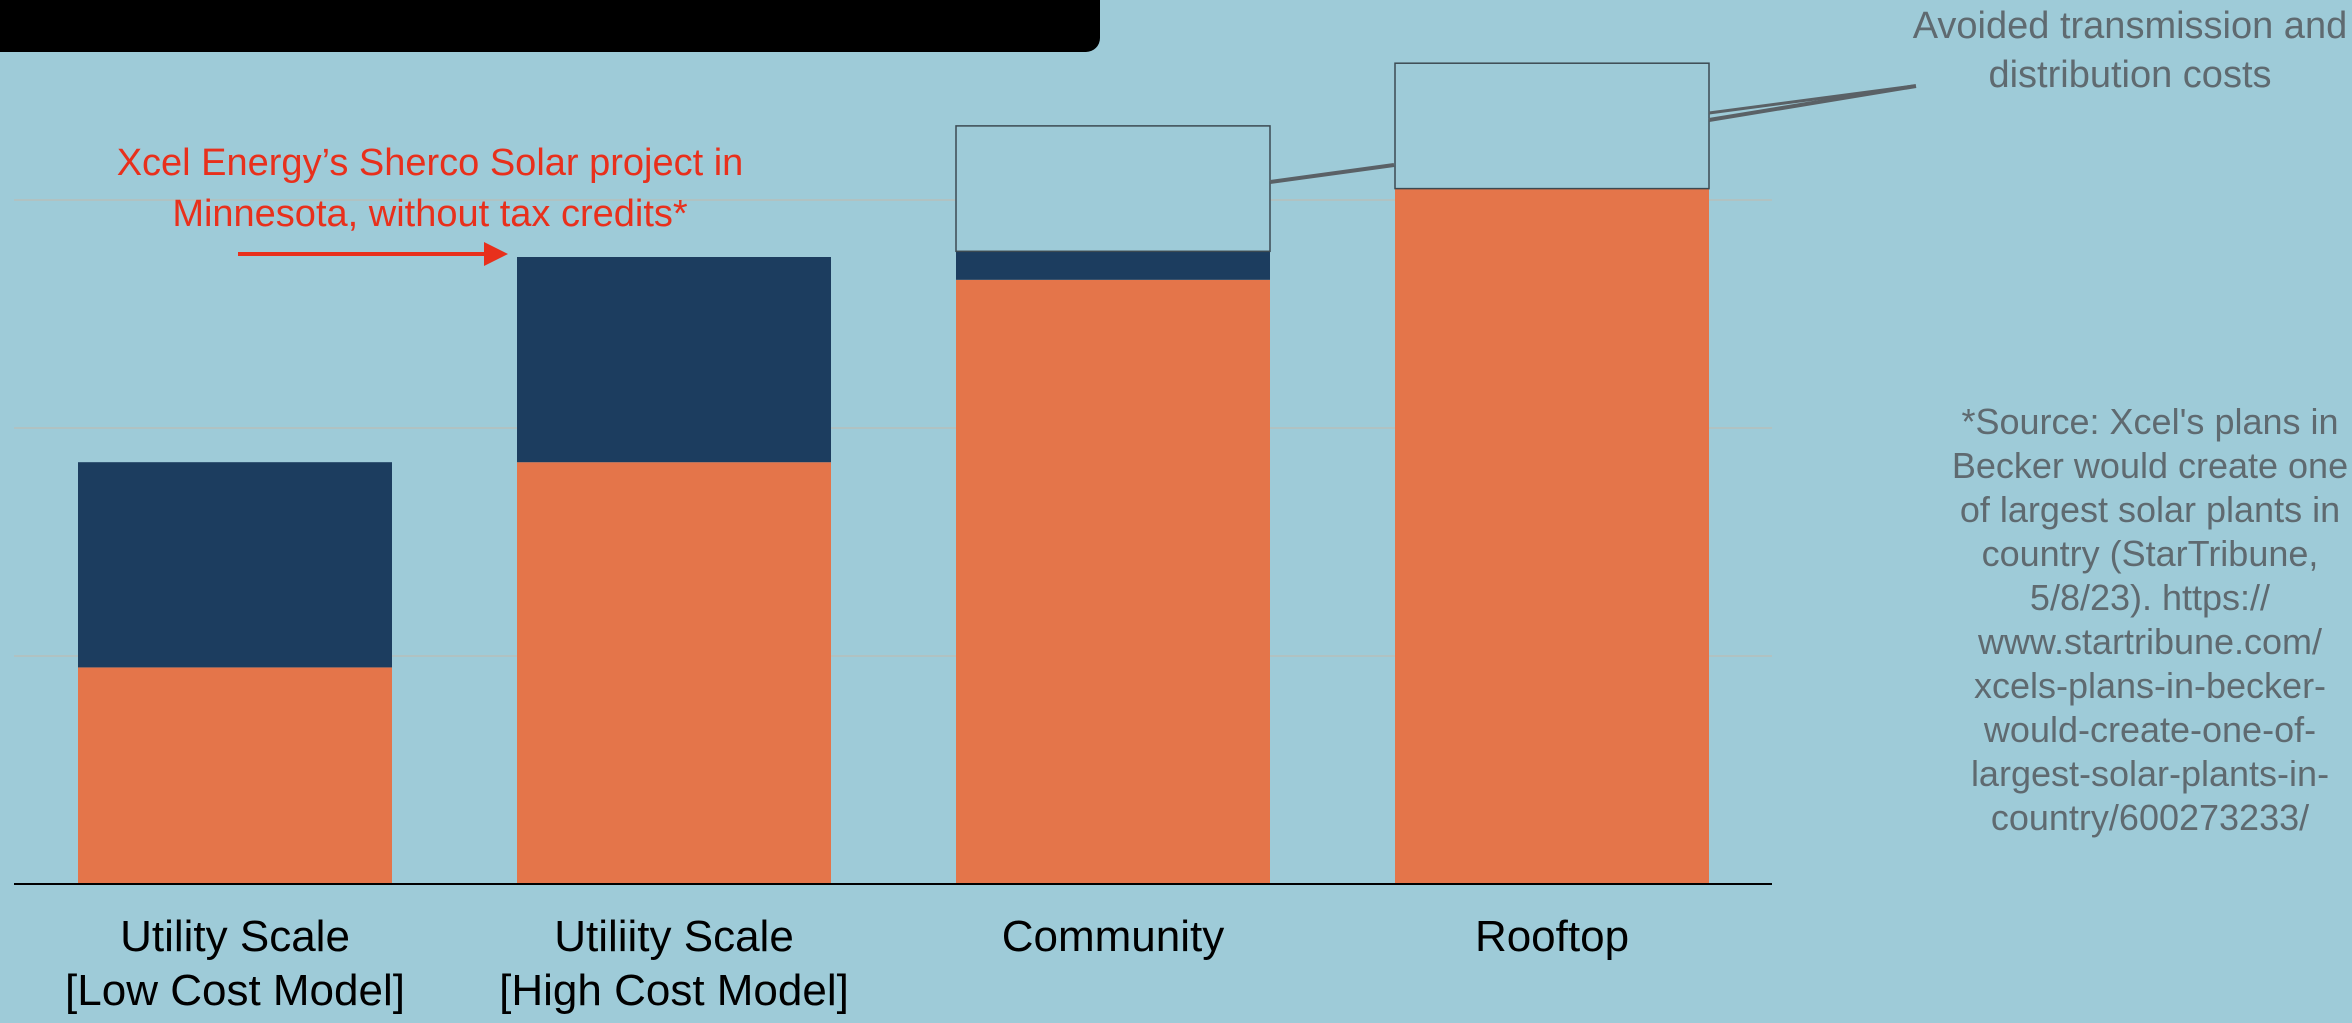  What do you see at coordinates (235, 963) in the screenshot?
I see `x-tick-label-0: Utility Scale [Low Cost Model]` at bounding box center [235, 963].